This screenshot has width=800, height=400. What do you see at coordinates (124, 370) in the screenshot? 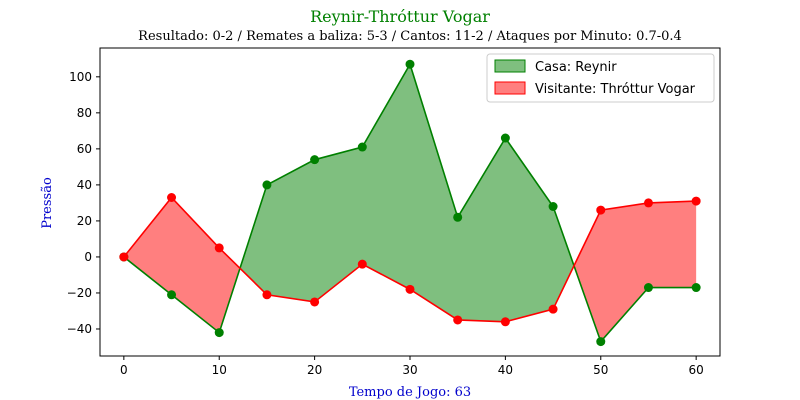
I see `x-tick-label-0: 0` at bounding box center [124, 370].